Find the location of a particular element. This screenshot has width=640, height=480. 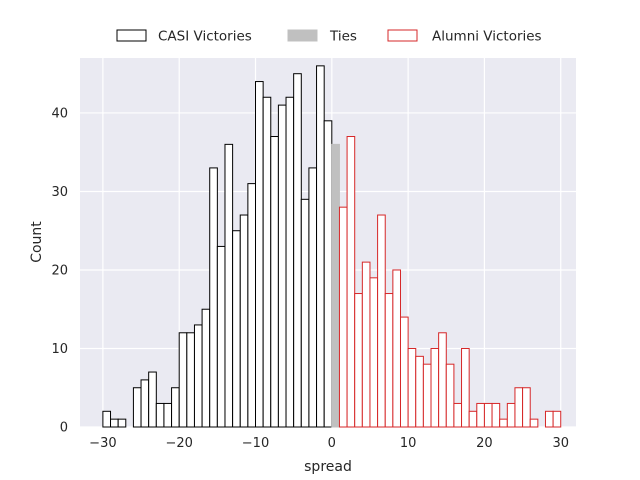

y-axis-ticks: 0 10 20 30 40 is located at coordinates (59, 270).